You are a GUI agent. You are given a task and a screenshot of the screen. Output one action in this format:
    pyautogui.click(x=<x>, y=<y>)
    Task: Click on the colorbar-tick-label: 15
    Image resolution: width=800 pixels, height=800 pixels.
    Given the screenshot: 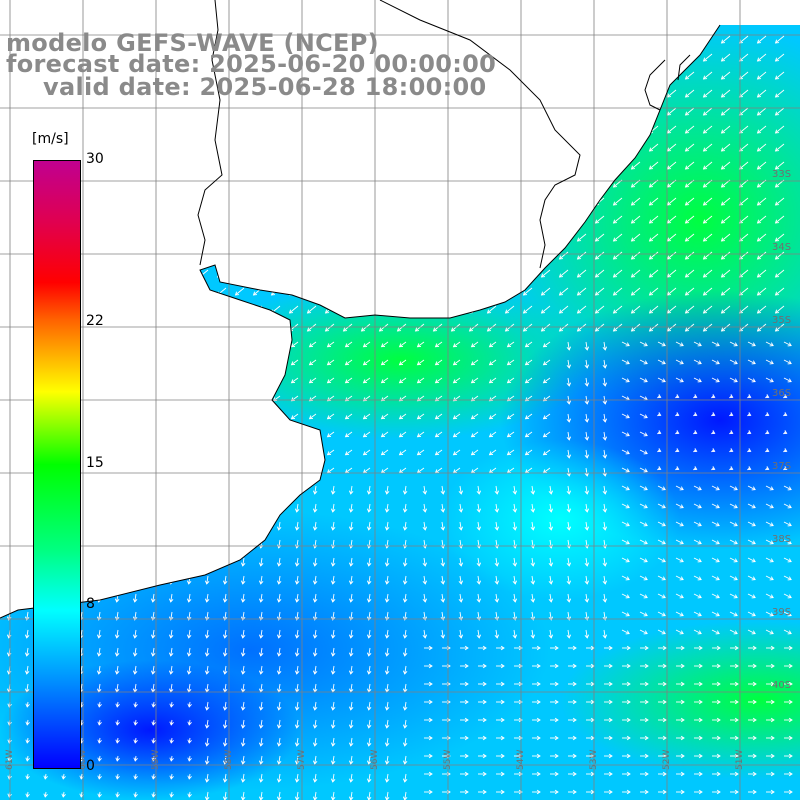 What is the action you would take?
    pyautogui.click(x=95, y=462)
    